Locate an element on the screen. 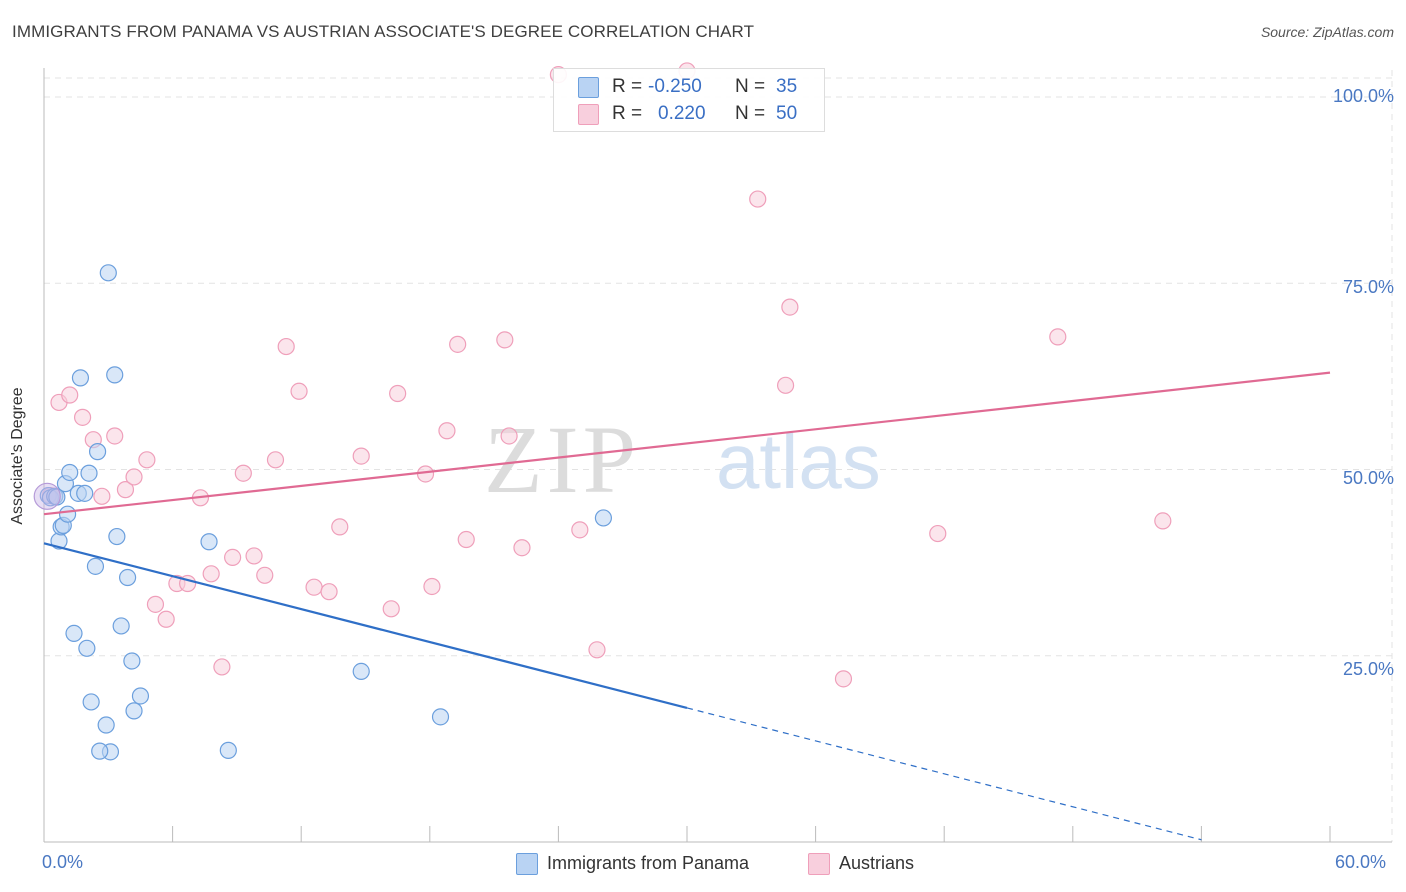 Image resolution: width=1406 pixels, height=892 pixels. legend-r-value: 0.220 is located at coordinates (682, 113).